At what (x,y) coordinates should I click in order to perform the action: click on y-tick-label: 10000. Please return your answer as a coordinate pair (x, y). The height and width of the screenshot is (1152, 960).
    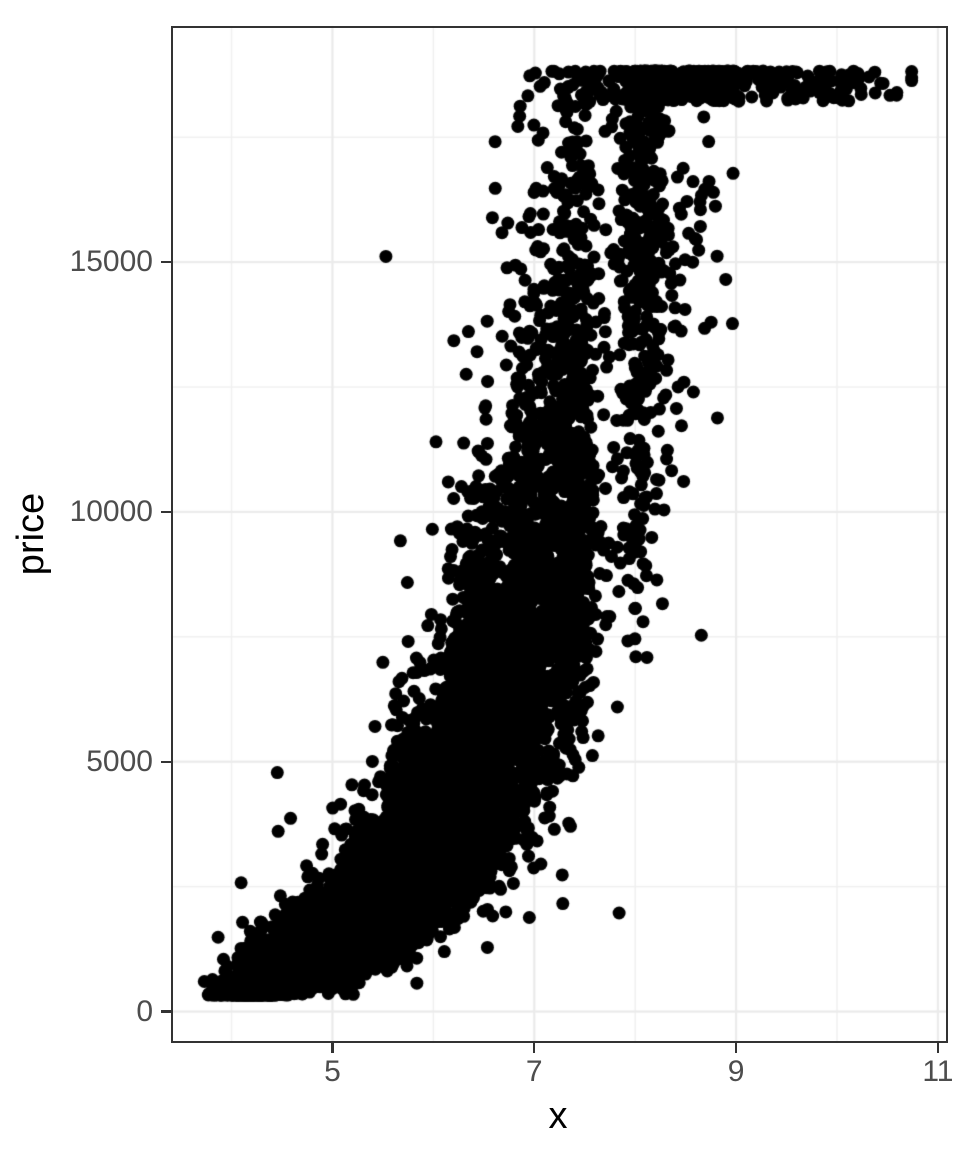
    Looking at the image, I should click on (111, 511).